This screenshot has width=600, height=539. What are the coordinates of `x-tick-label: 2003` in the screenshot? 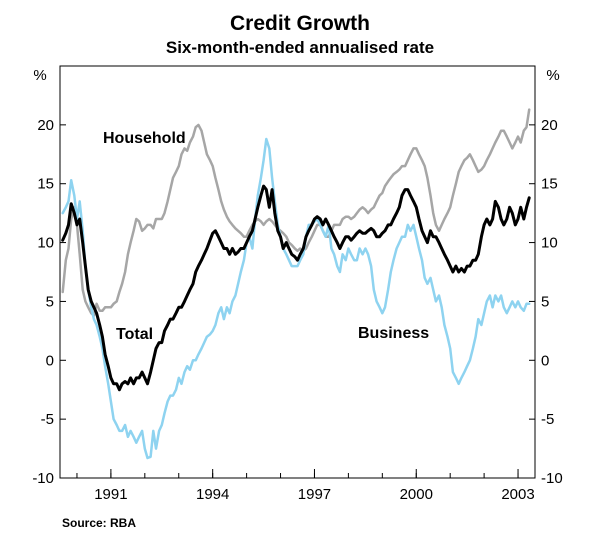 It's located at (517, 494).